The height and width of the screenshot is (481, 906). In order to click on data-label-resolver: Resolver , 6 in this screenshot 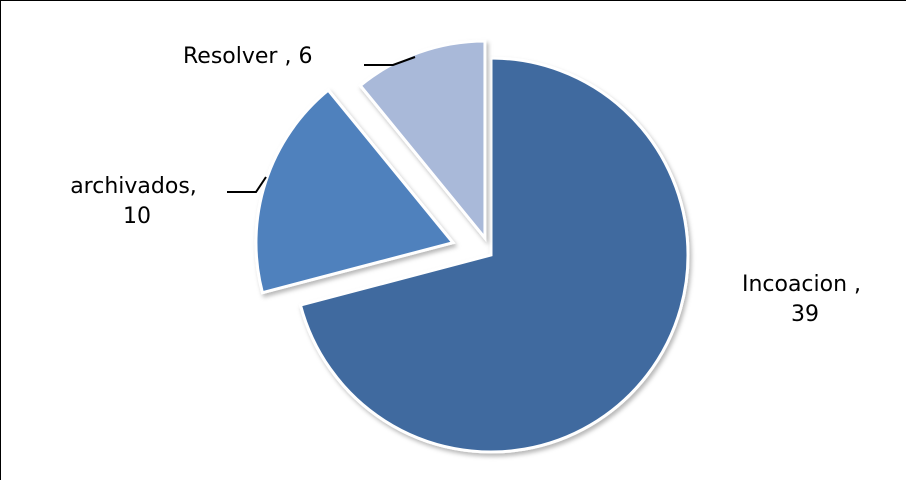, I will do `click(247, 56)`.